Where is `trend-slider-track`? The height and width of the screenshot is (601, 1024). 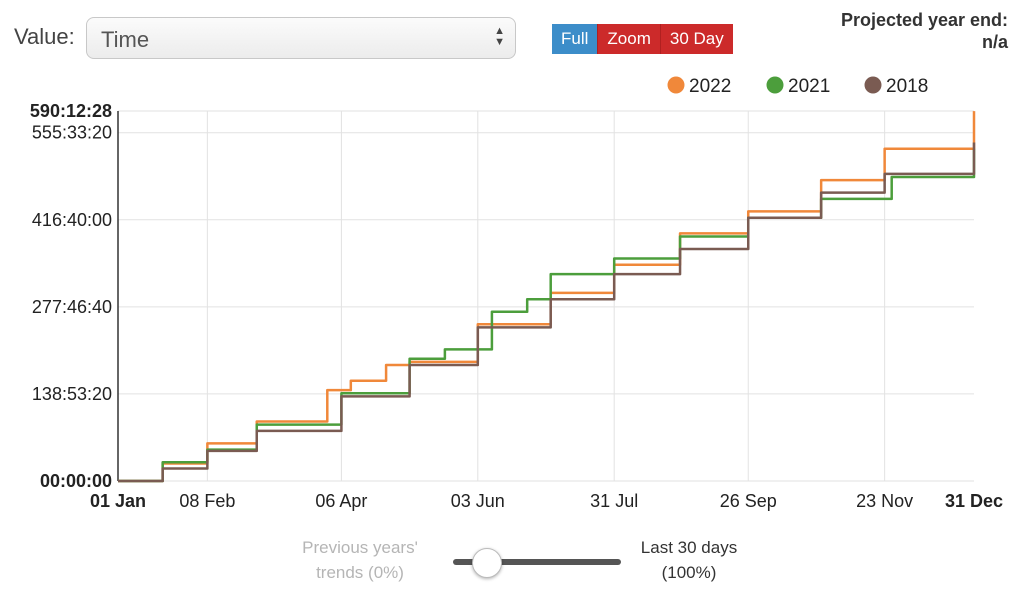
trend-slider-track is located at coordinates (537, 562).